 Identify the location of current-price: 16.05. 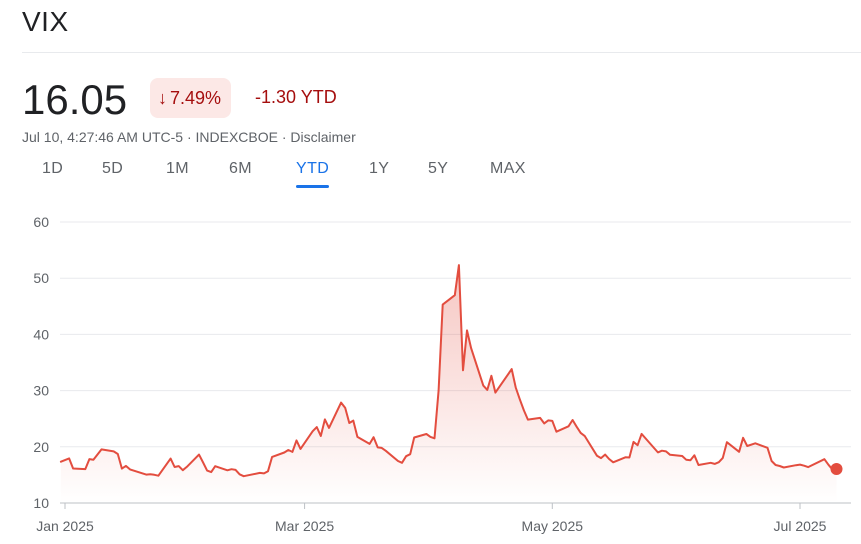
(75, 99).